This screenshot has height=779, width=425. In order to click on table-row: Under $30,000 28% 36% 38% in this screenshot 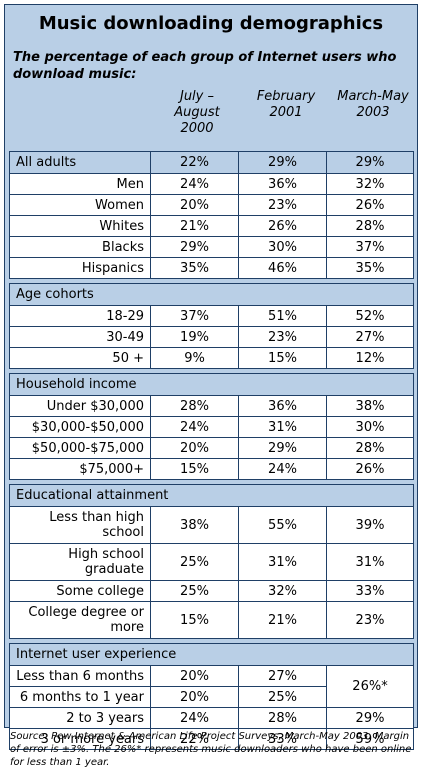, I will do `click(211, 406)`.